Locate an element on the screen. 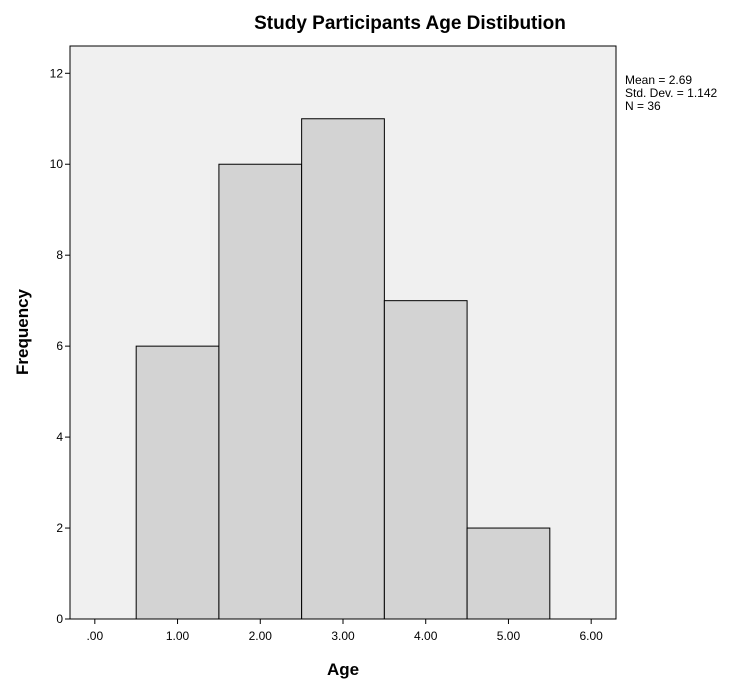  y-tick-label: 8 is located at coordinates (59, 255).